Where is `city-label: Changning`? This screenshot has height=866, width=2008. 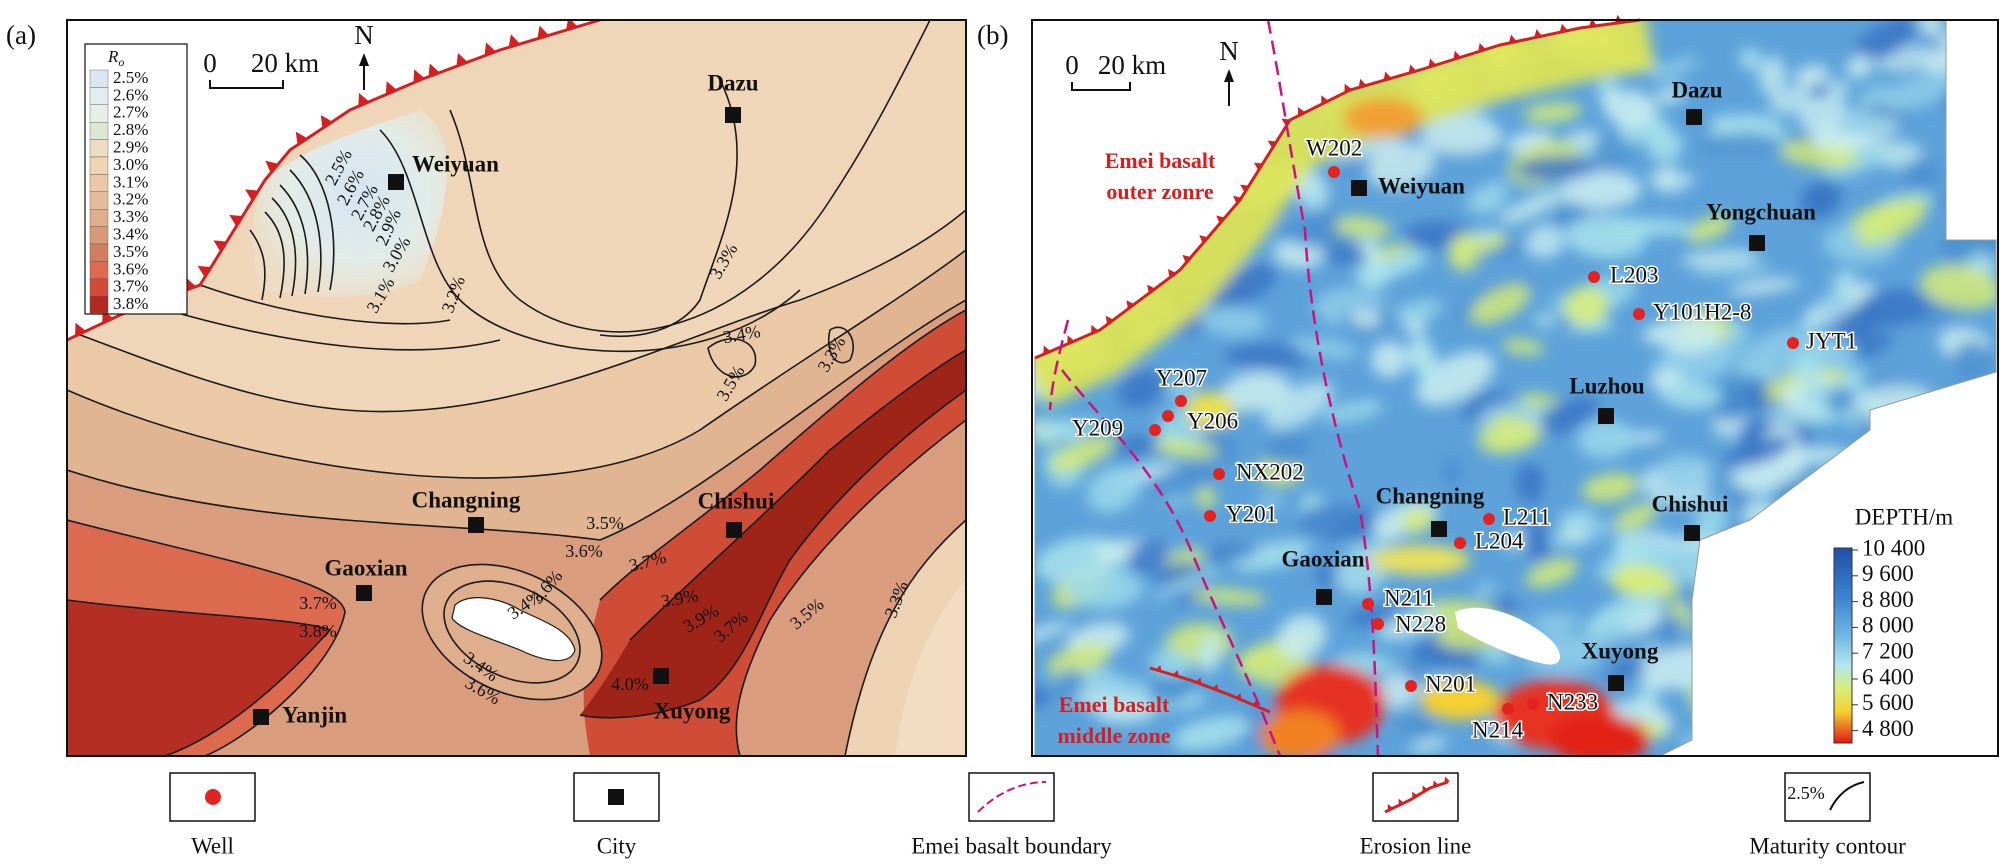 city-label: Changning is located at coordinates (466, 499).